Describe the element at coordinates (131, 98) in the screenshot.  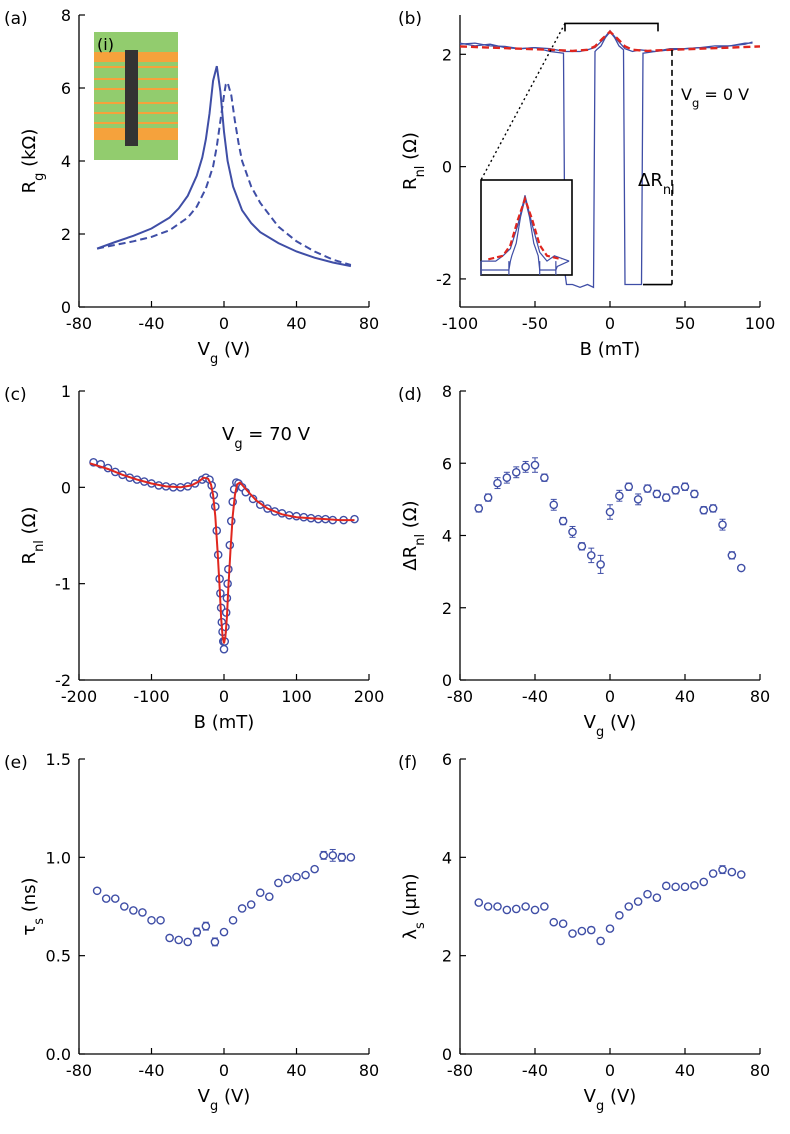
I see `inset-graphene-bar` at that location.